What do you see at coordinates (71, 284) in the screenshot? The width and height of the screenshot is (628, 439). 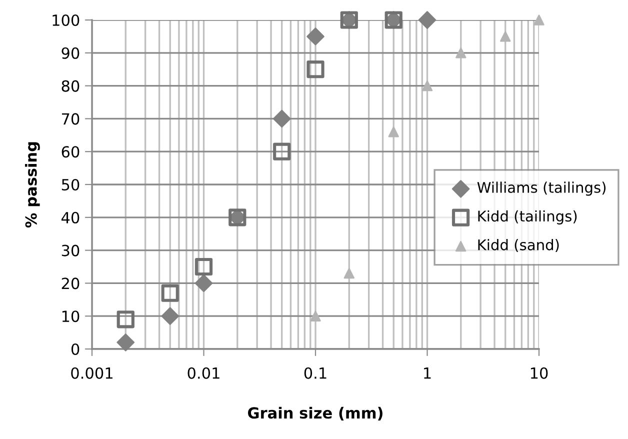 I see `y-tick-label: 20` at bounding box center [71, 284].